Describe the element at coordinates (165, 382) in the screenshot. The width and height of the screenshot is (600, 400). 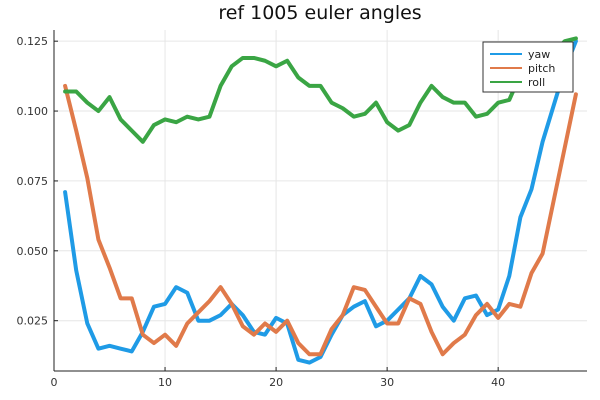
I see `x-tick-label: 10` at that location.